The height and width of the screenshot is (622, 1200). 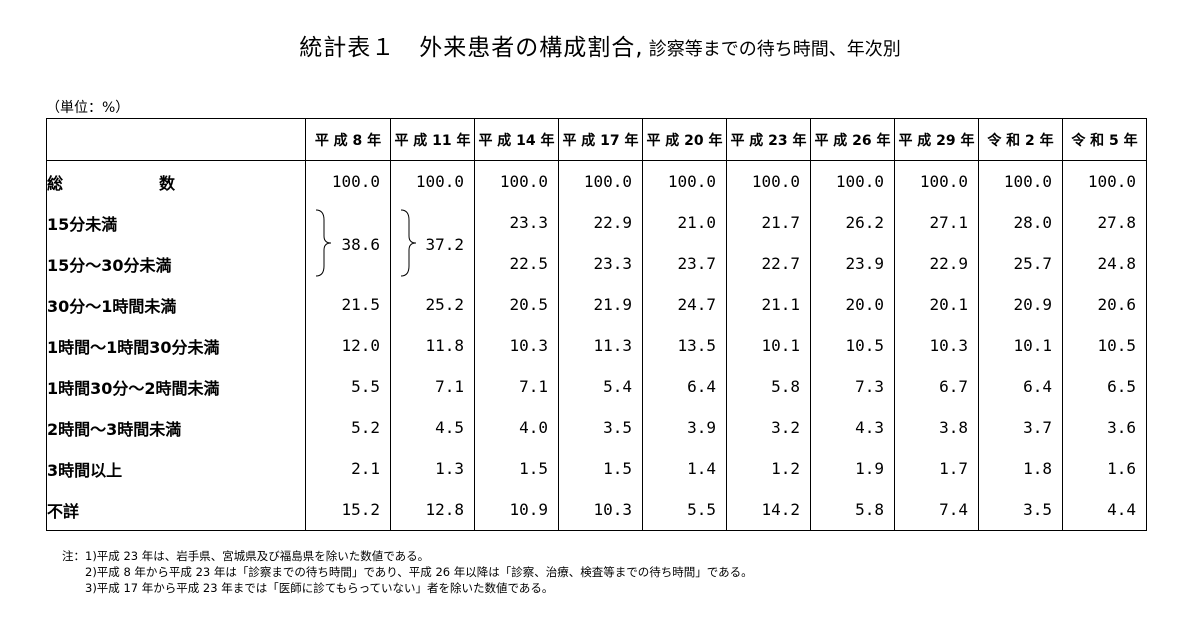 I want to click on table-cell: 11.3, so click(x=600, y=345).